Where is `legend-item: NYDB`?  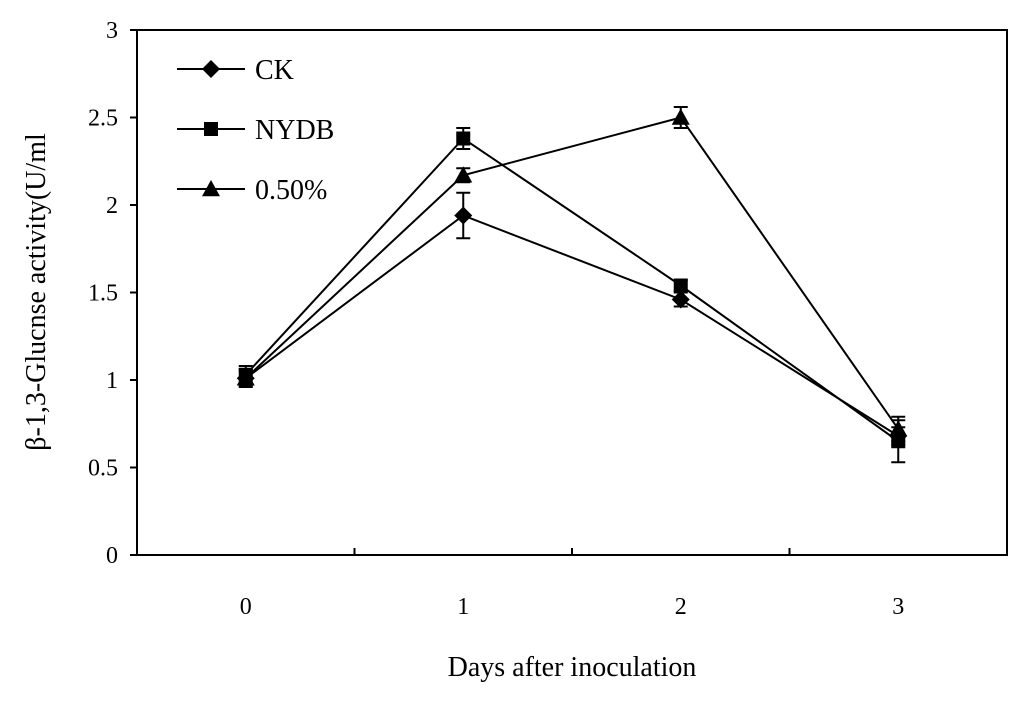 legend-item: NYDB is located at coordinates (255, 130).